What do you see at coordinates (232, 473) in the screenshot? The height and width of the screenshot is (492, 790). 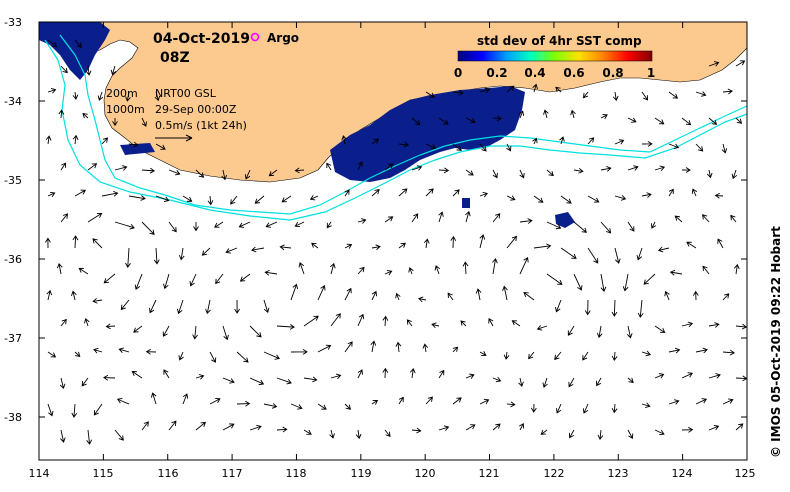 I see `x-tick-label: 117` at bounding box center [232, 473].